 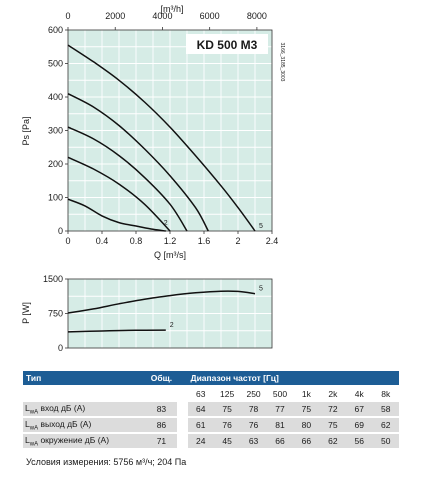 I want to click on freq-header-125: 125, so click(x=227, y=393).